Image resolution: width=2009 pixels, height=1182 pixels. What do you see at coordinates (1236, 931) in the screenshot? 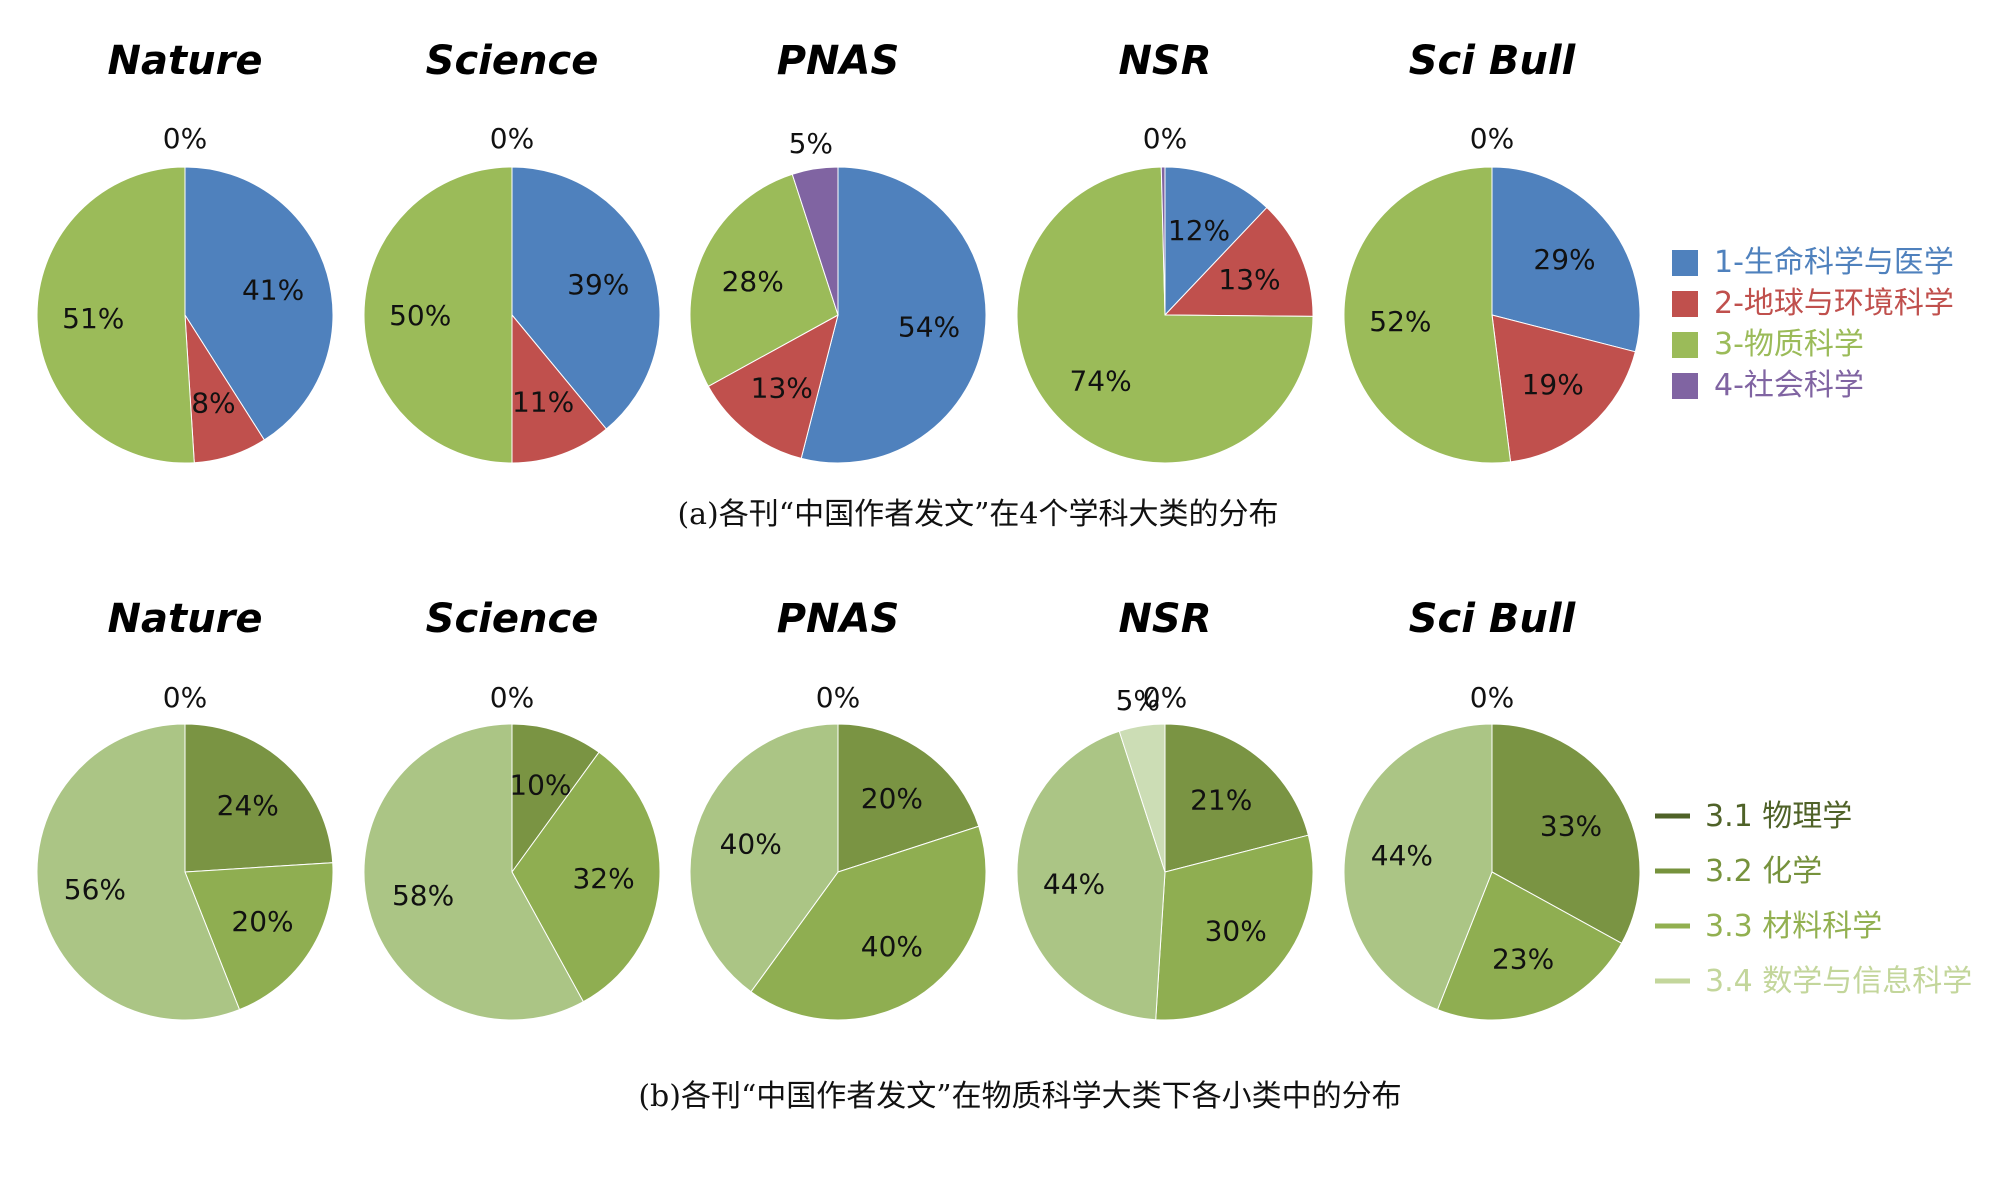
I see `slice-label: 30%` at bounding box center [1236, 931].